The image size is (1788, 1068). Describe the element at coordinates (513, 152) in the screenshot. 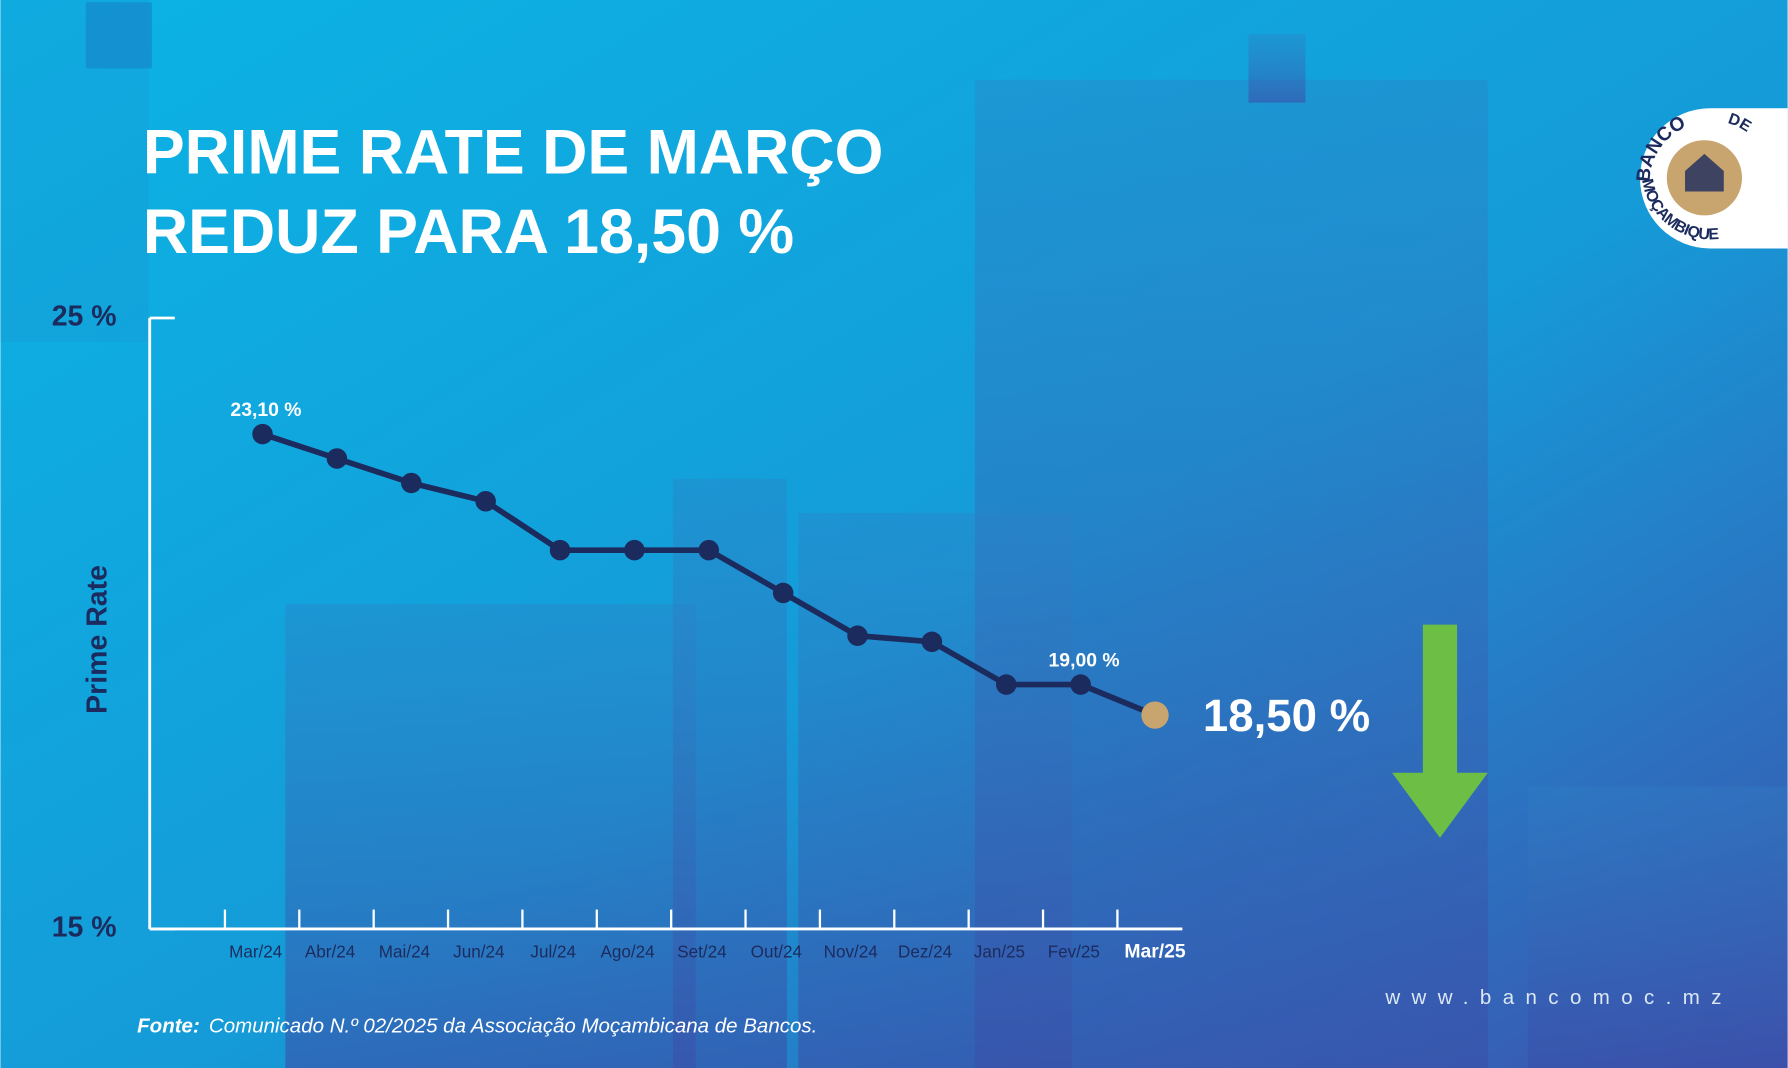

I see `title: PRIME RATE DE MARÇO` at that location.